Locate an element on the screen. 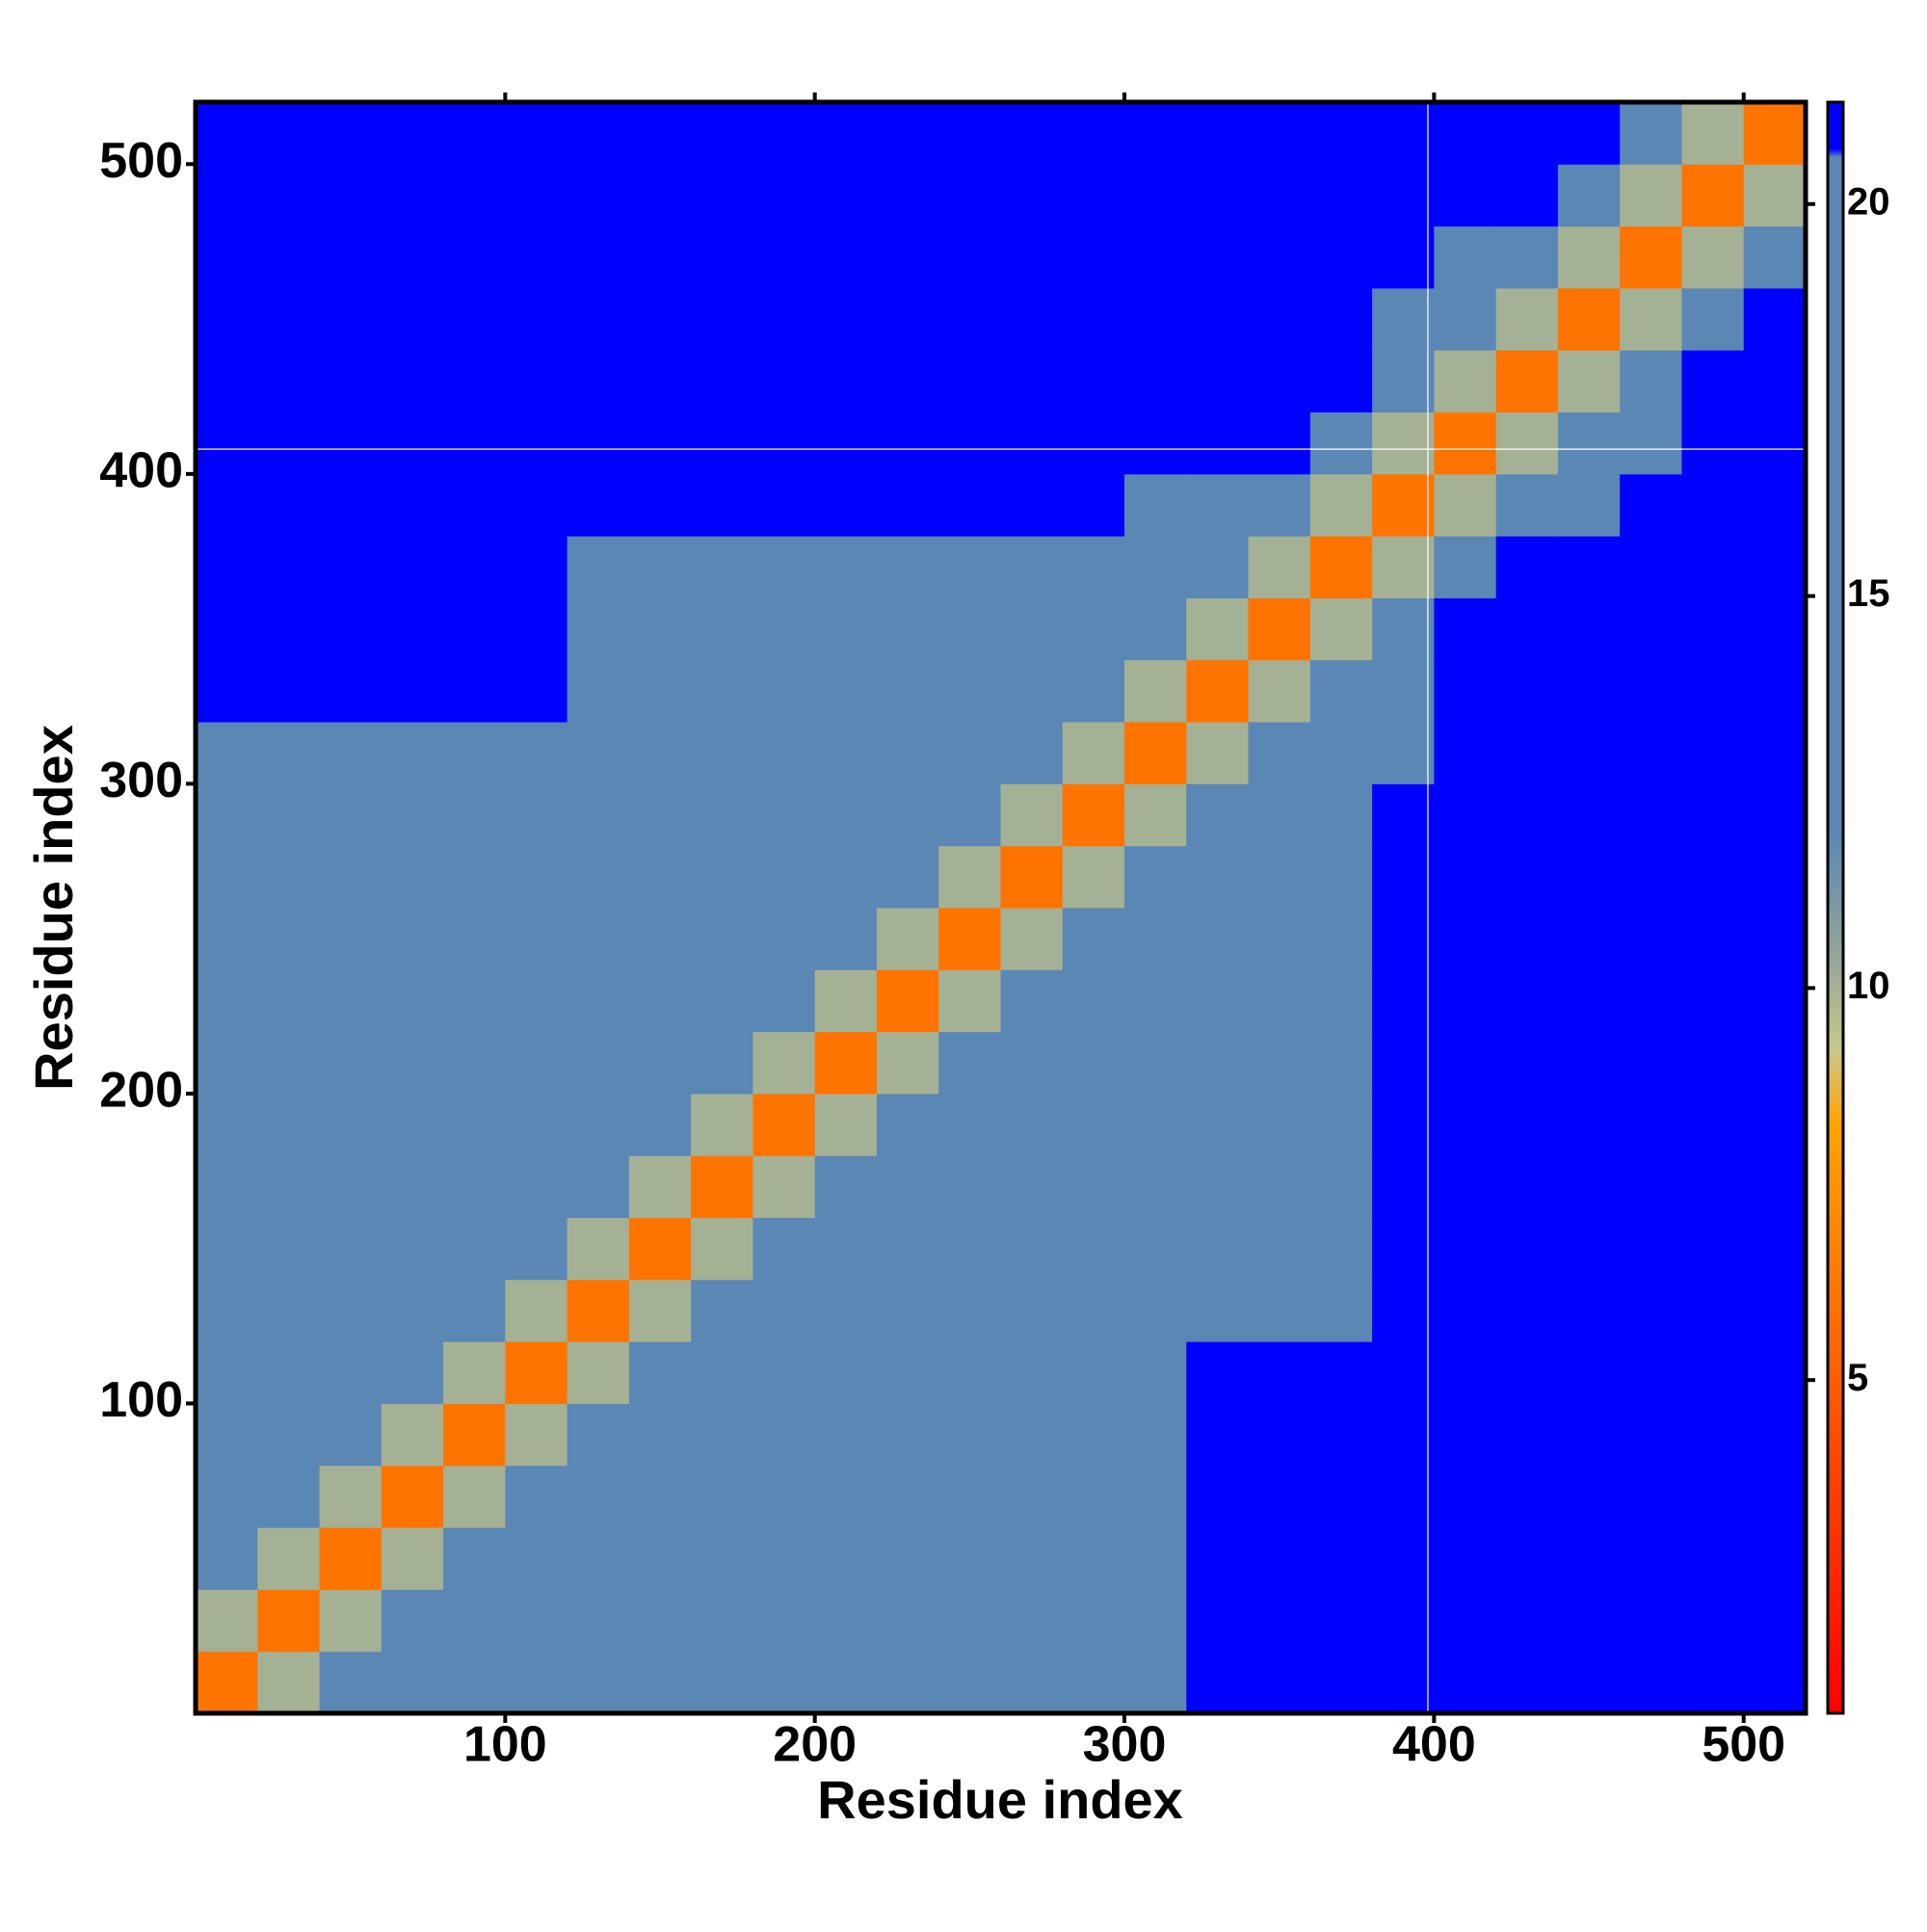 The width and height of the screenshot is (1927, 1932). x-tick-label: 100 is located at coordinates (505, 1745).